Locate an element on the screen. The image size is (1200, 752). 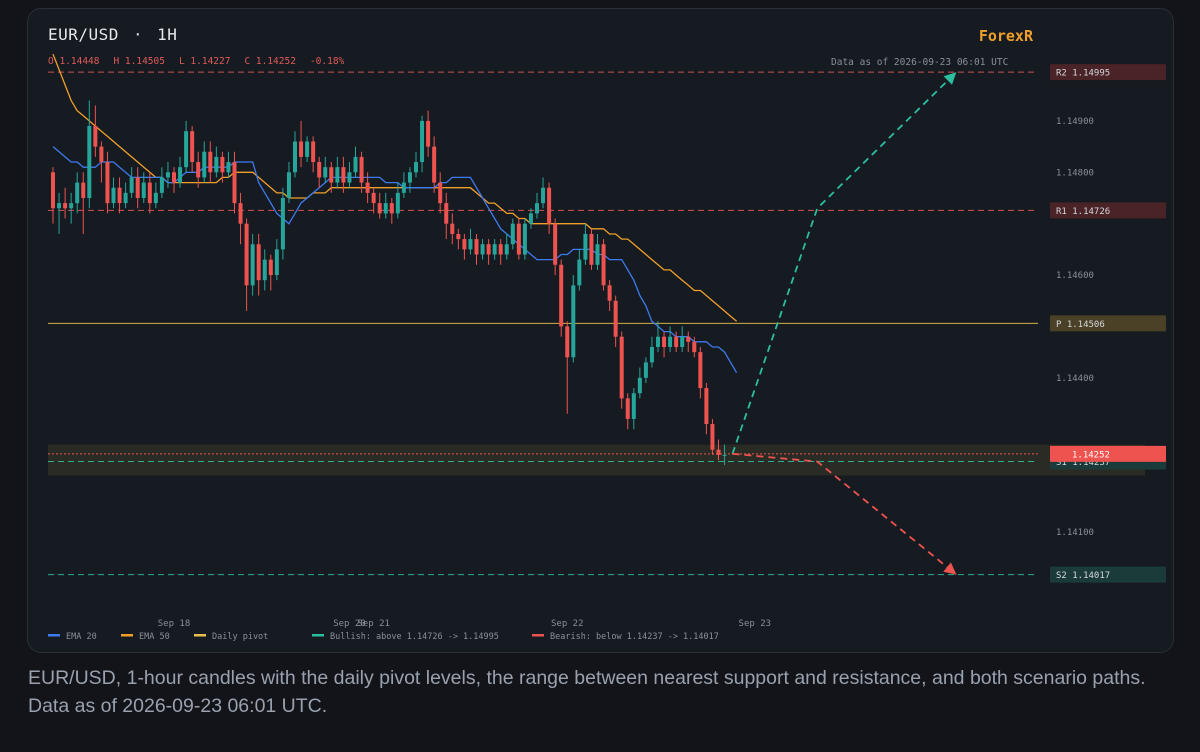
data-timestamp: Data as of 2026-09-23 06:01 UTC is located at coordinates (920, 62).